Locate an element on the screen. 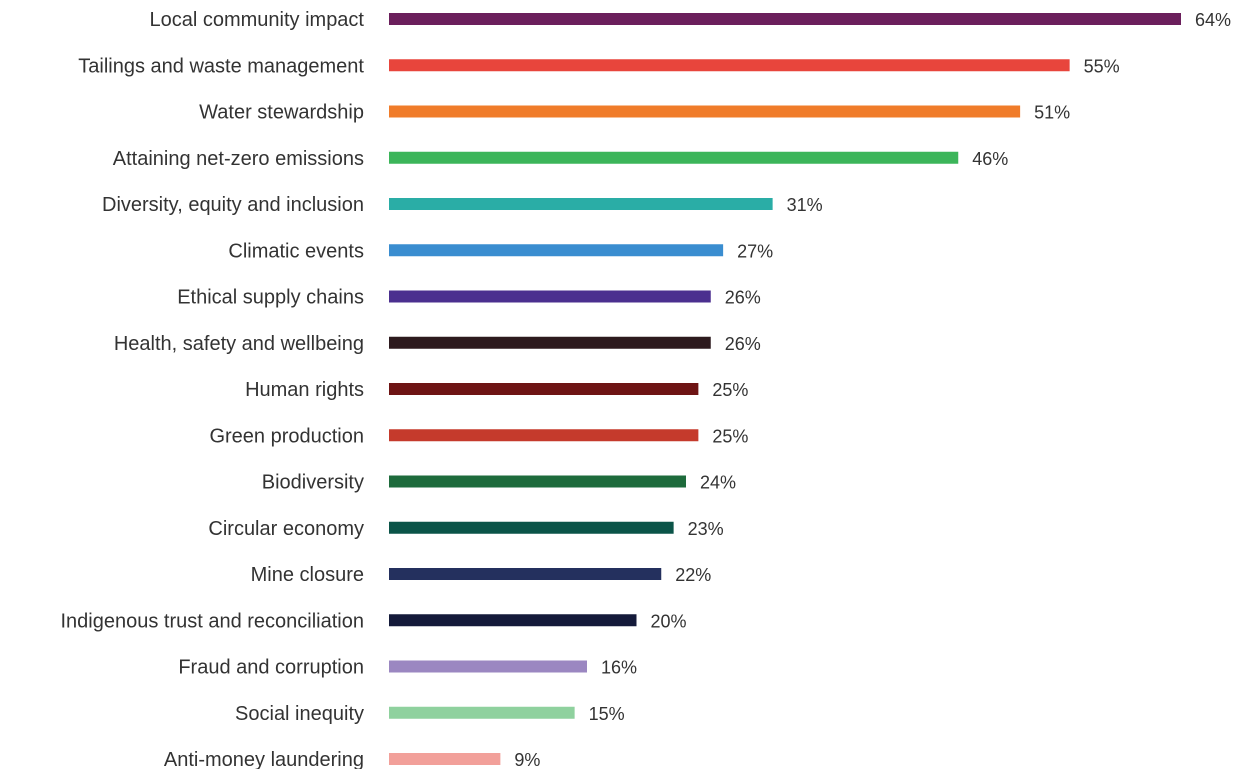 The image size is (1246, 769). category-label: Water stewardship is located at coordinates (281, 113).